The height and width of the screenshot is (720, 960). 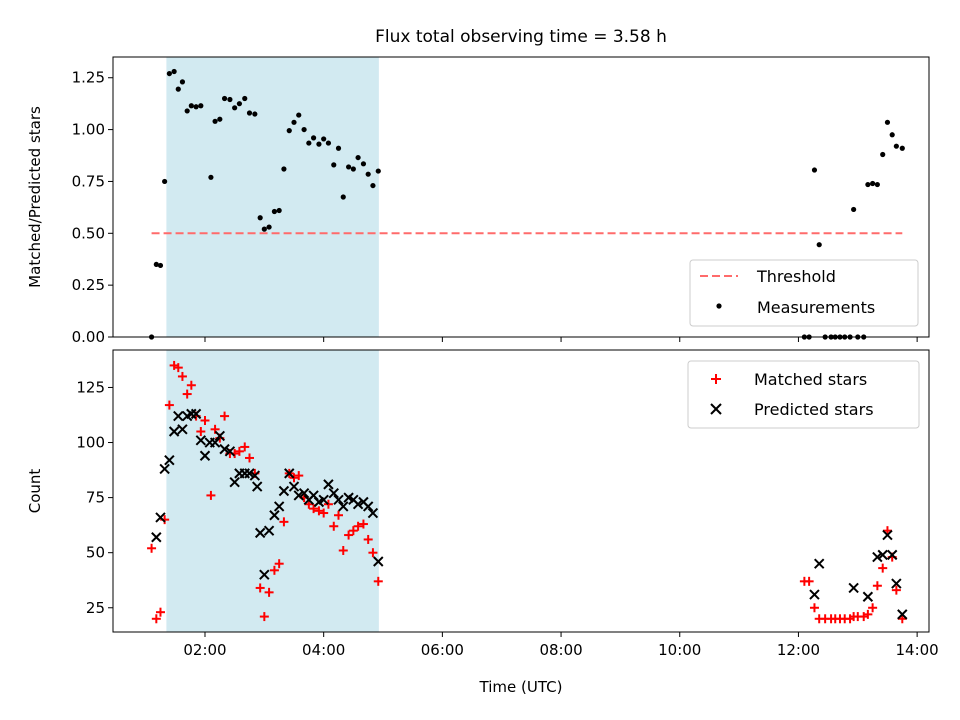 What do you see at coordinates (816, 307) in the screenshot?
I see `legend-measurements-label: Measurements` at bounding box center [816, 307].